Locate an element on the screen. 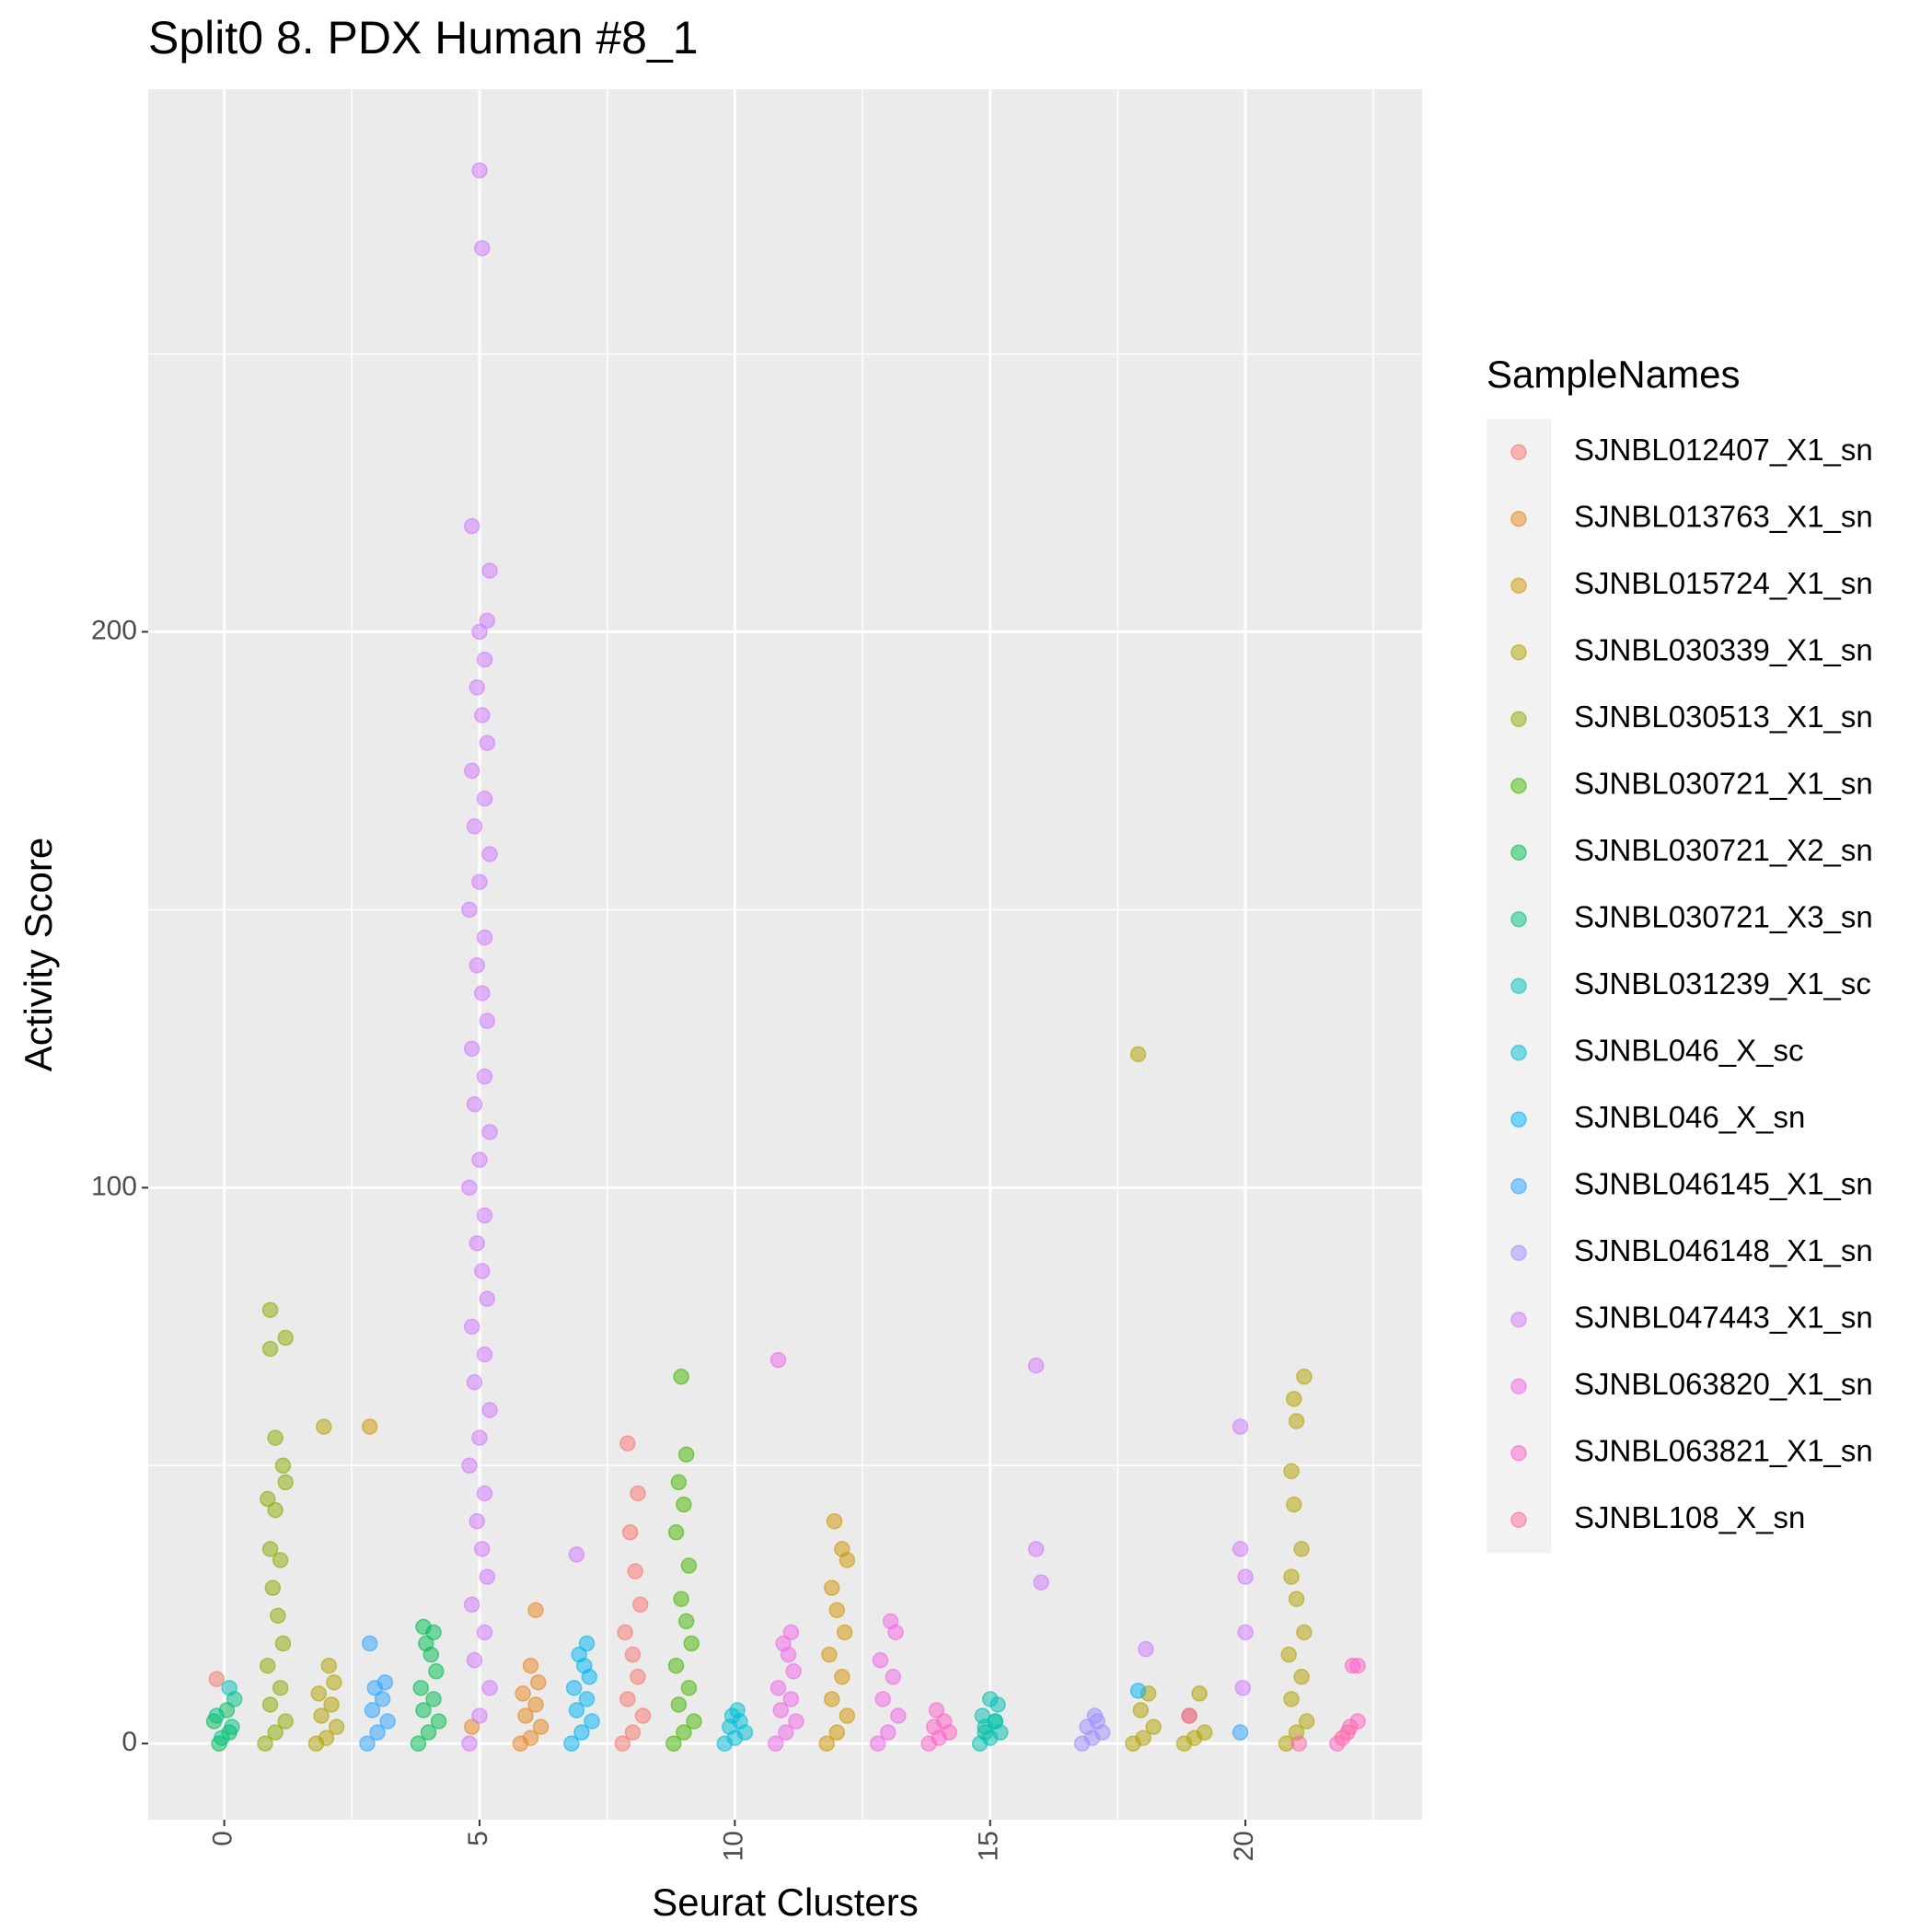  x-axis-label: Seurat Clusters is located at coordinates (785, 1902).